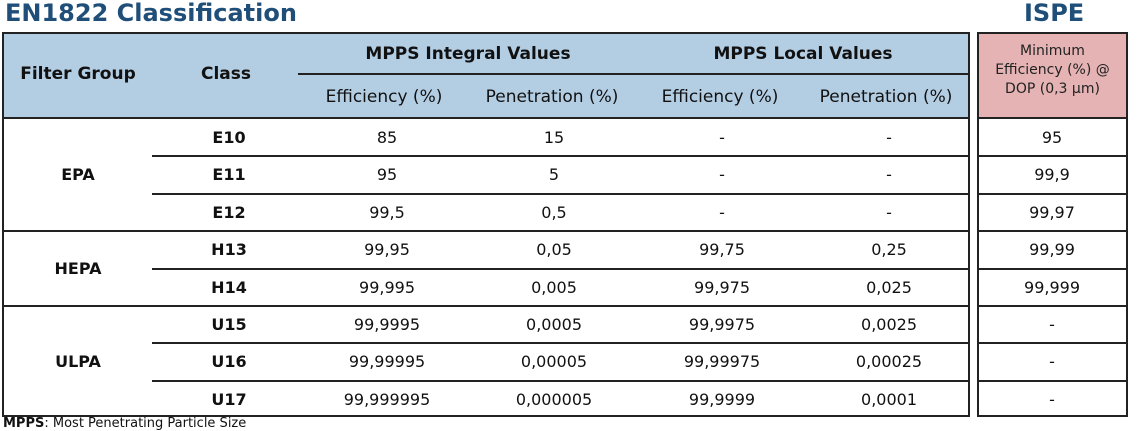  Describe the element at coordinates (387, 287) in the screenshot. I see `integral-efficiency-cell: 99,995` at that location.